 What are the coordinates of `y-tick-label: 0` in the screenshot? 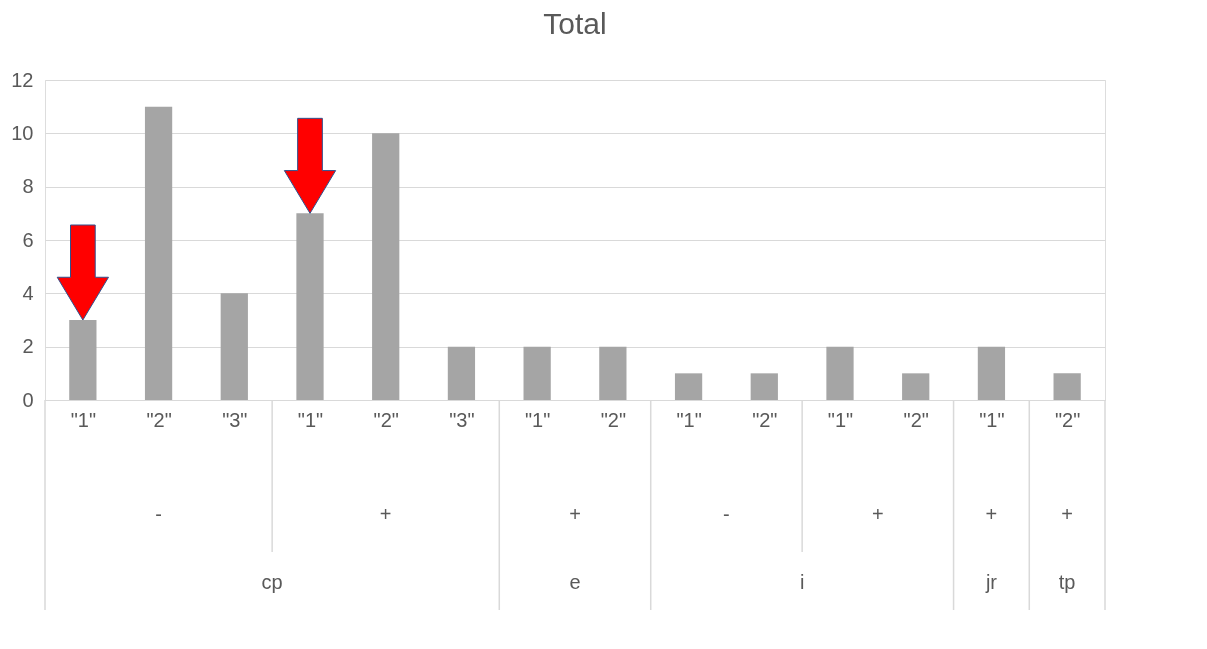 It's located at (28, 399).